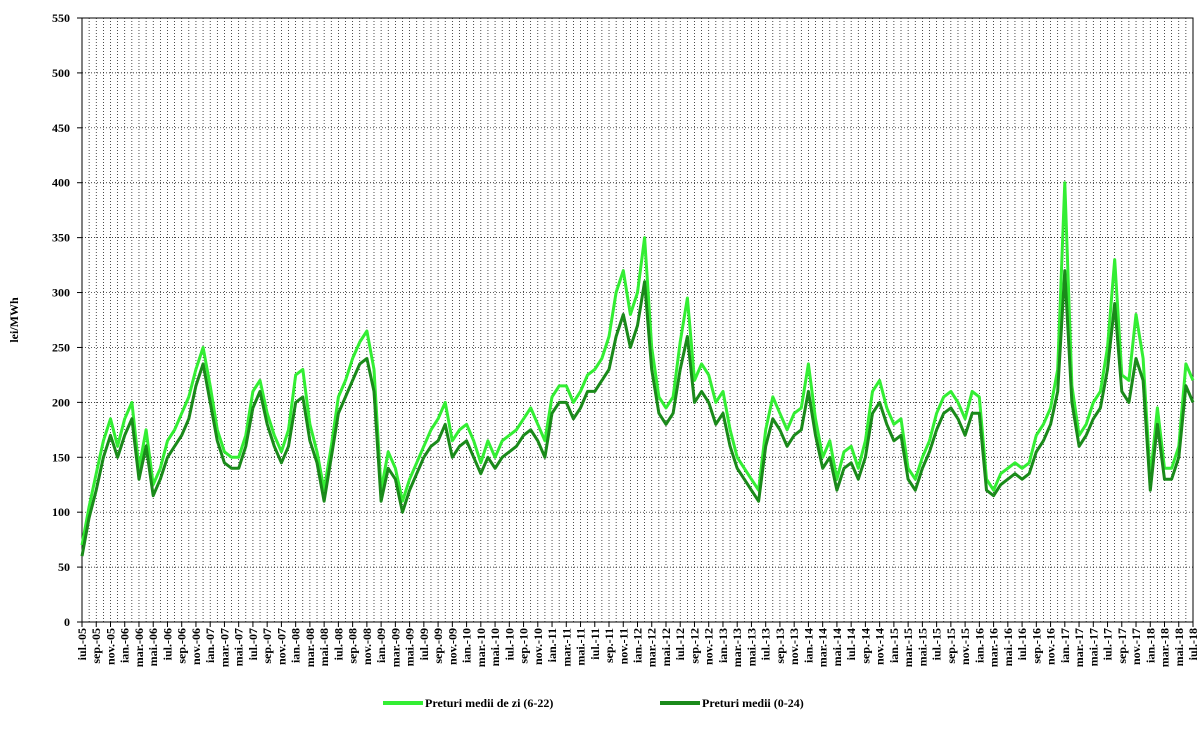 This screenshot has height=739, width=1197. What do you see at coordinates (467, 645) in the screenshot?
I see `x-tick-label: ian.-10` at bounding box center [467, 645].